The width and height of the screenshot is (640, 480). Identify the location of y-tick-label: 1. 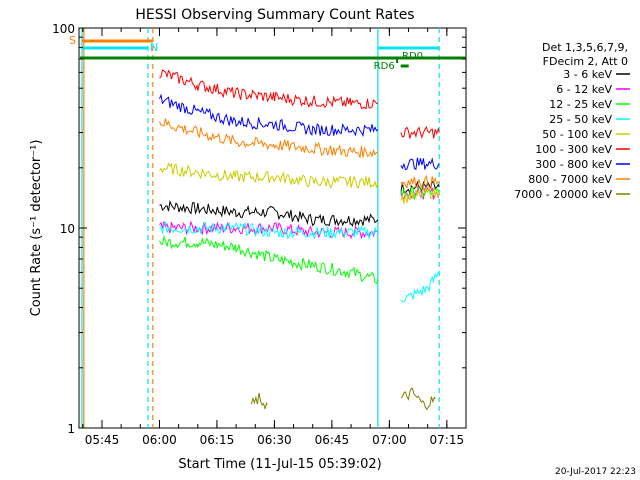
(71, 429).